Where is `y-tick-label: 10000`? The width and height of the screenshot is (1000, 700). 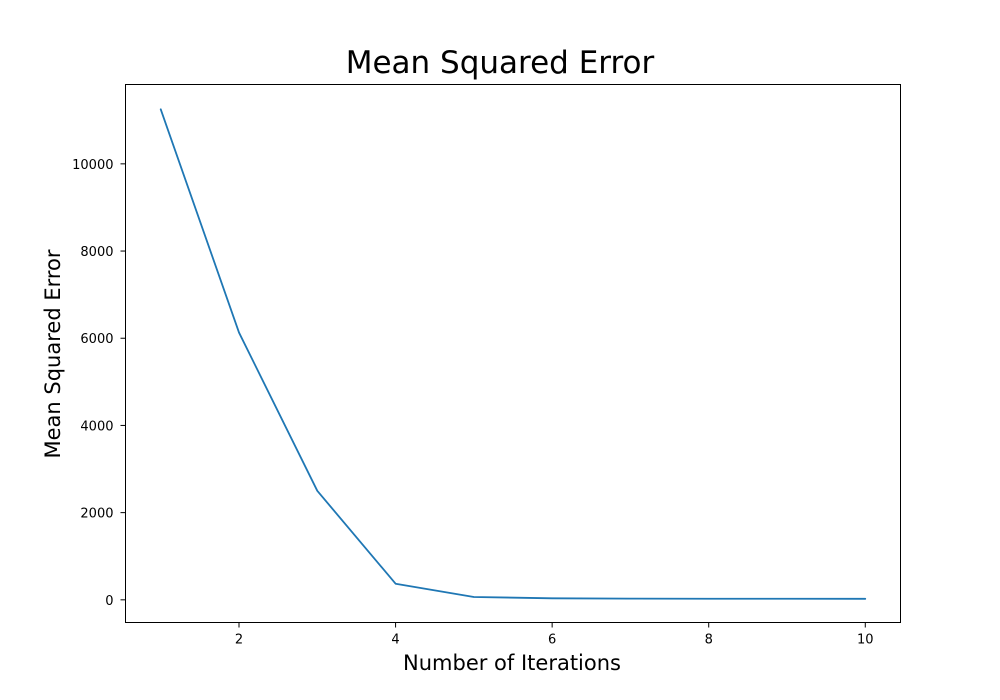 y-tick-label: 10000 is located at coordinates (92, 165).